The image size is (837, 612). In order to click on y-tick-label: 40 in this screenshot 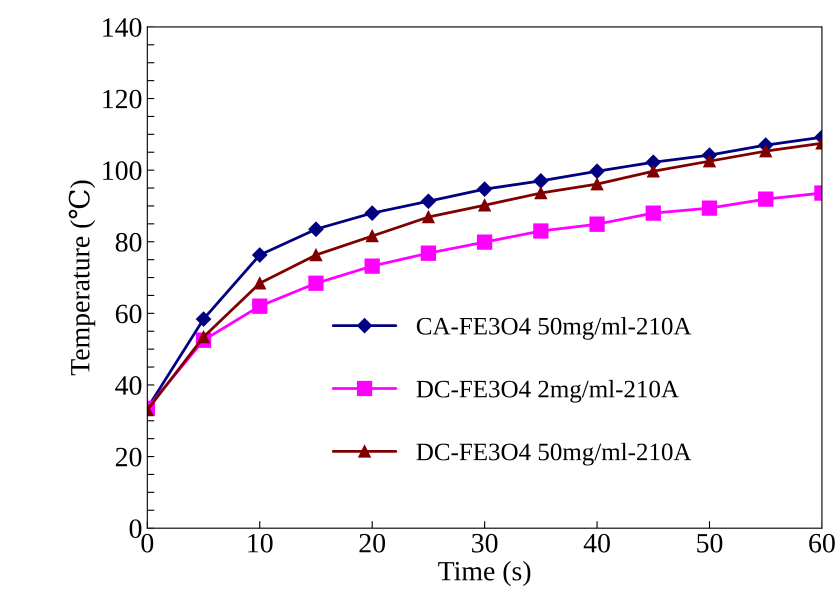, I will do `click(128, 385)`.